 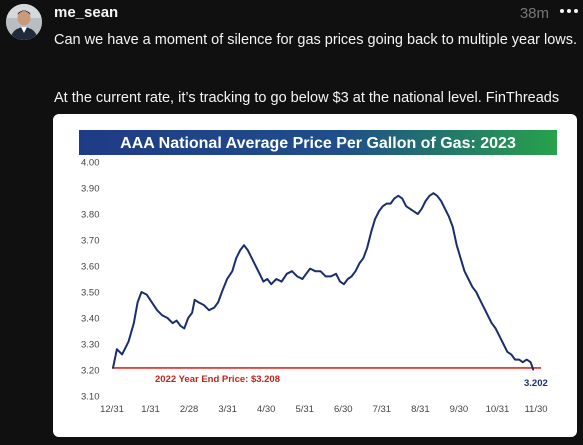 What do you see at coordinates (266, 409) in the screenshot?
I see `x-tick-label: 4/30` at bounding box center [266, 409].